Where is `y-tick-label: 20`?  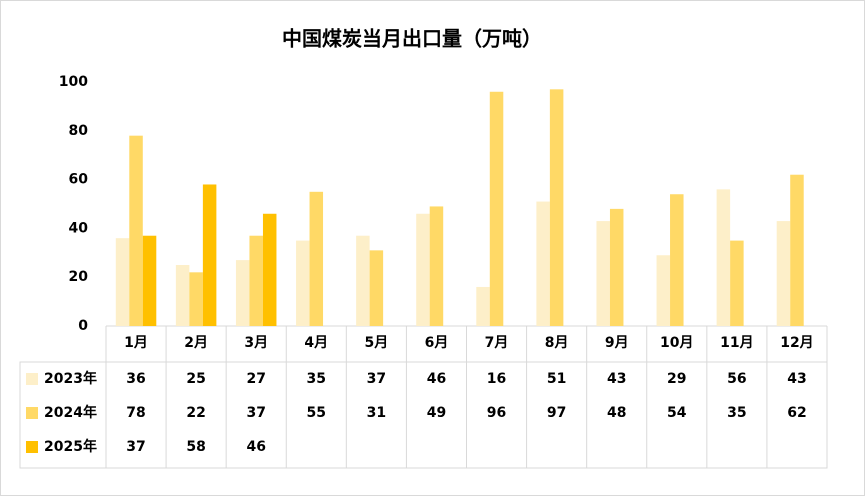
y-tick-label: 20 is located at coordinates (79, 277).